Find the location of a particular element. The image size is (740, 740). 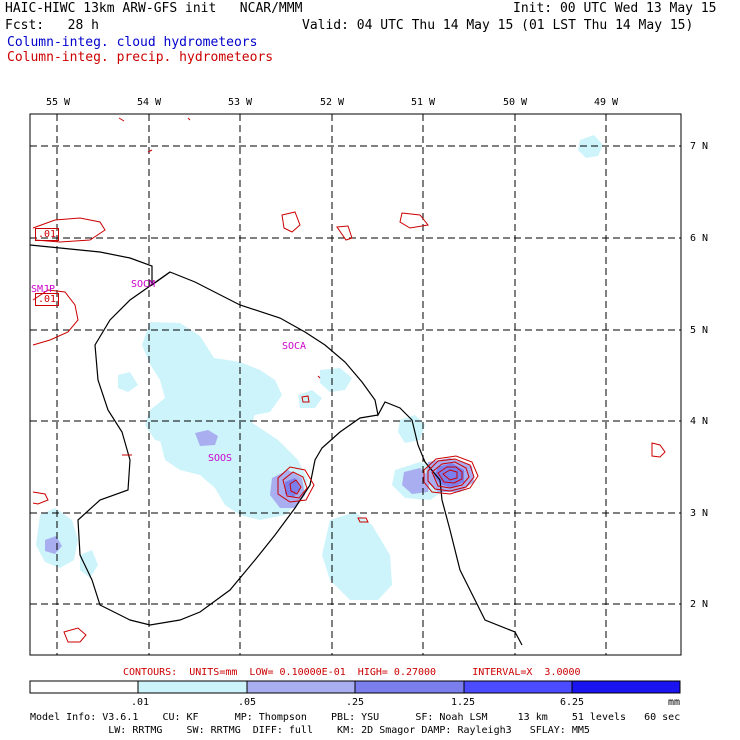

lat-label: 2 N is located at coordinates (699, 604).